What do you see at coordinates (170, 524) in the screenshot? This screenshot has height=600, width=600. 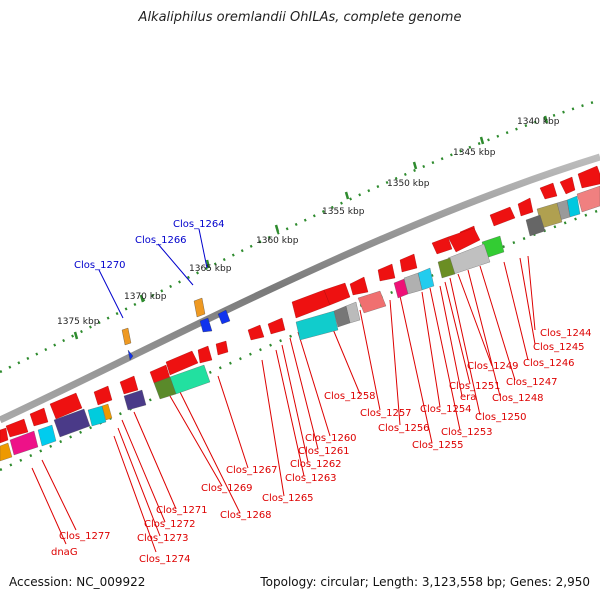 I see `gene-label-clos-1272: Clos_1272` at bounding box center [170, 524].